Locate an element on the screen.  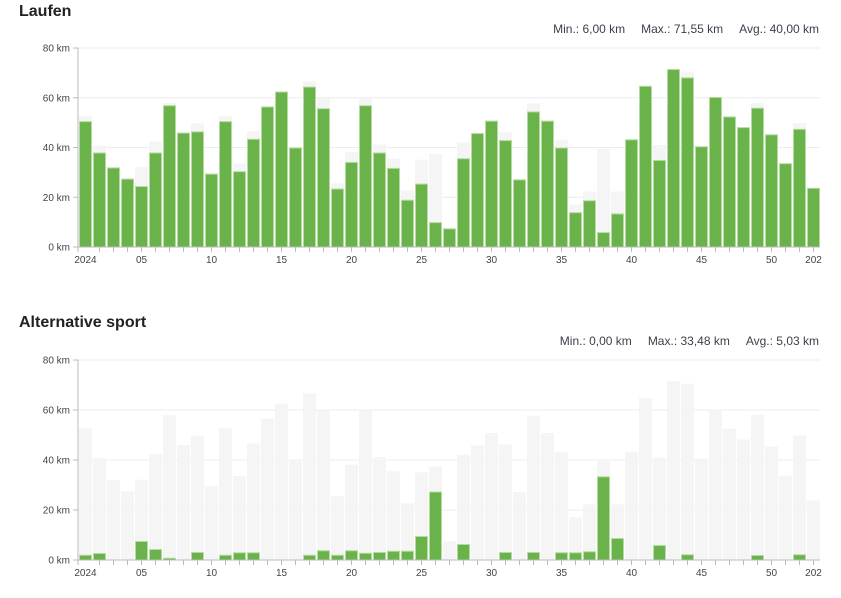
x-tick-label: 45 is located at coordinates (702, 573).